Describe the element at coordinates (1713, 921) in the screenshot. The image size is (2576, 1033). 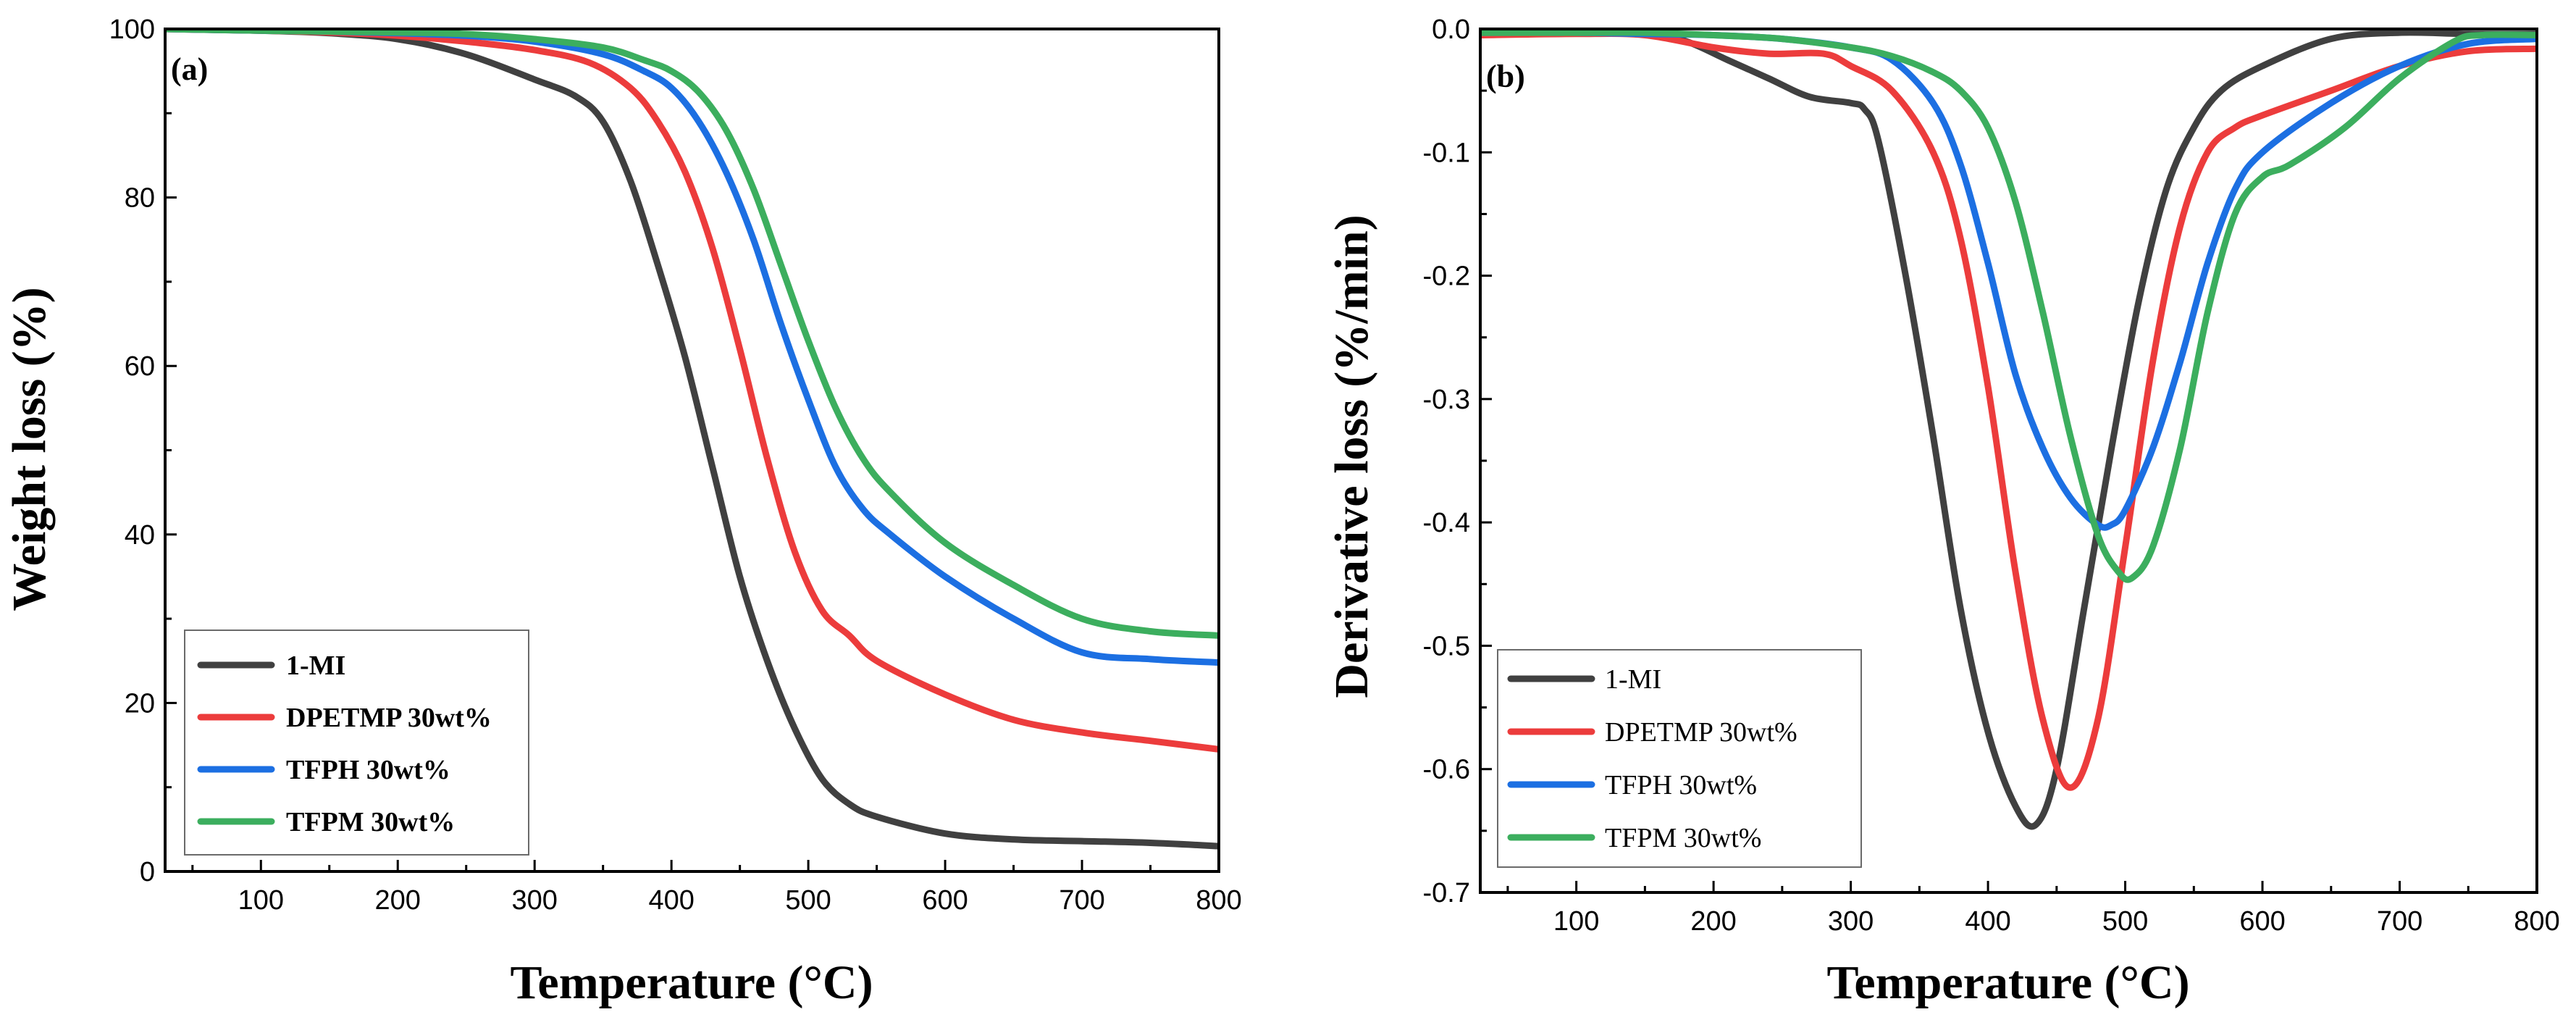
I see `panel-b-x-tick-label: 200` at that location.